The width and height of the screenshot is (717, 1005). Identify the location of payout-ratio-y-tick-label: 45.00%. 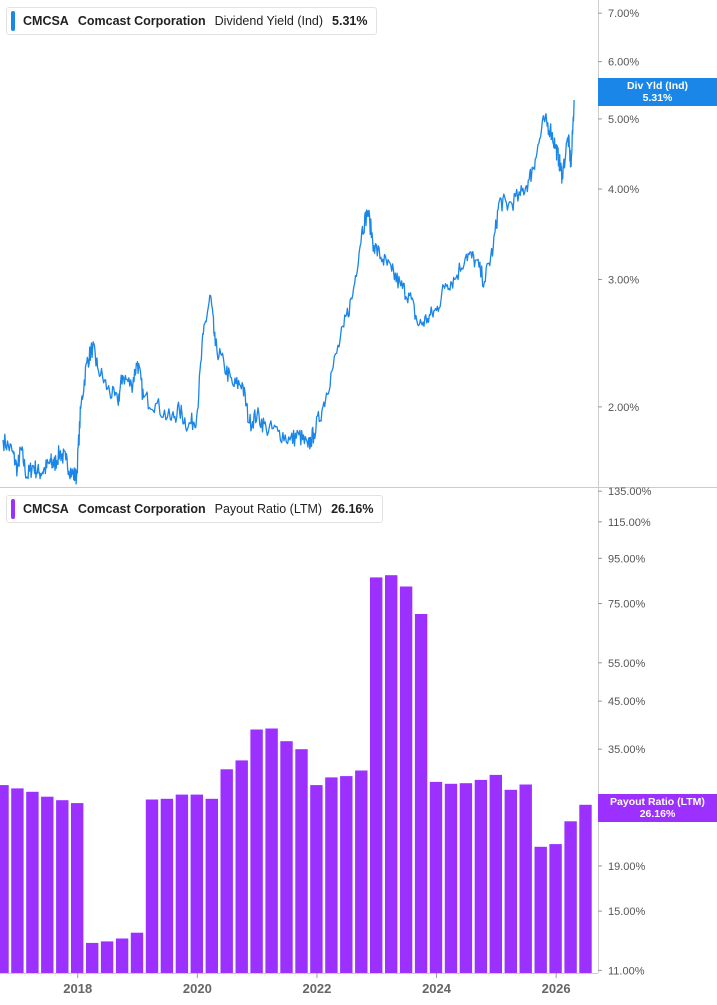
(627, 702).